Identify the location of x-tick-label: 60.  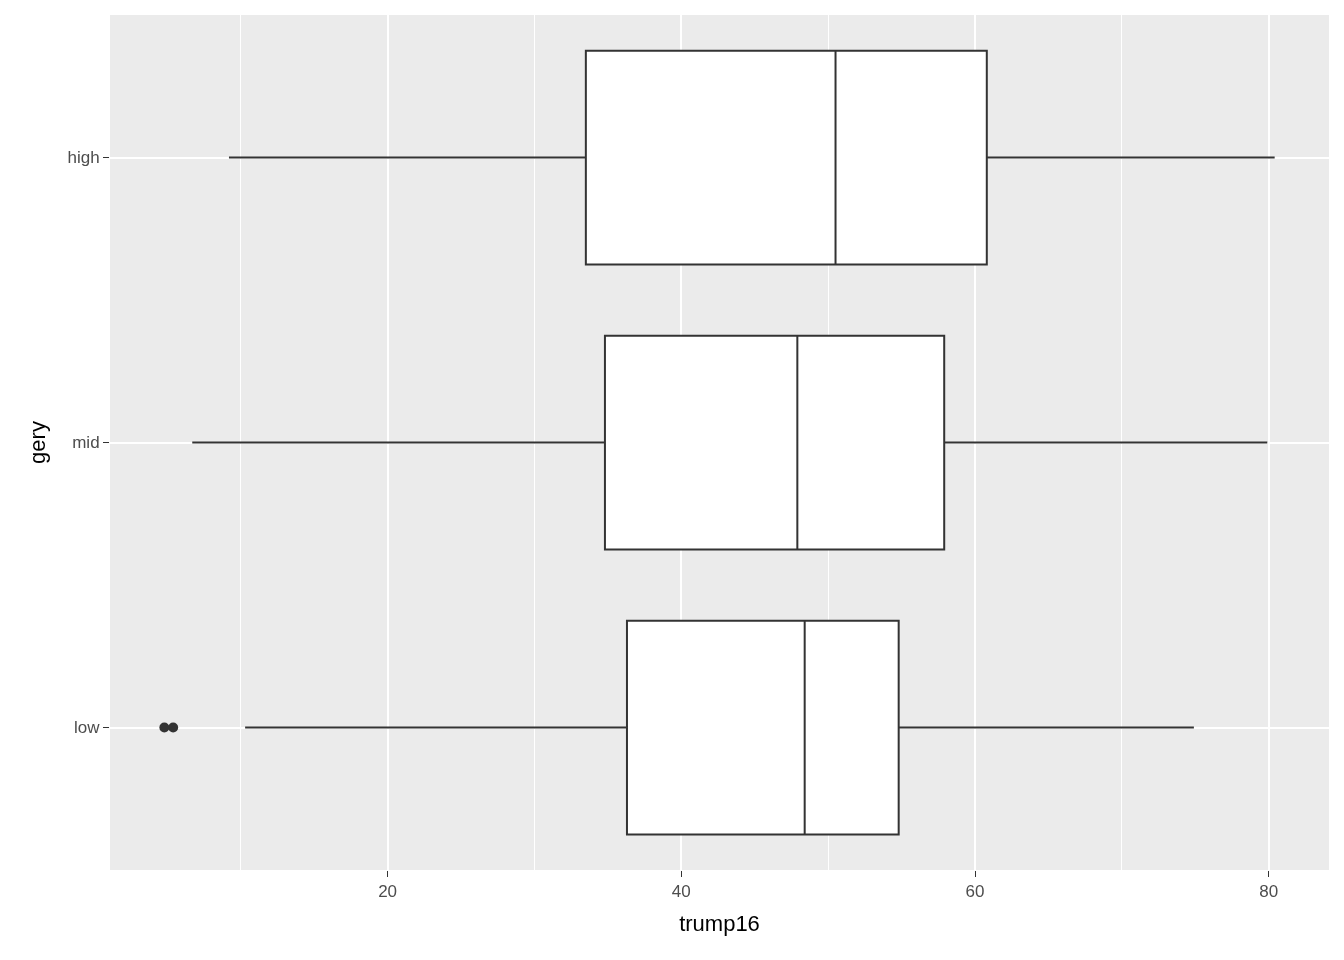
(975, 892).